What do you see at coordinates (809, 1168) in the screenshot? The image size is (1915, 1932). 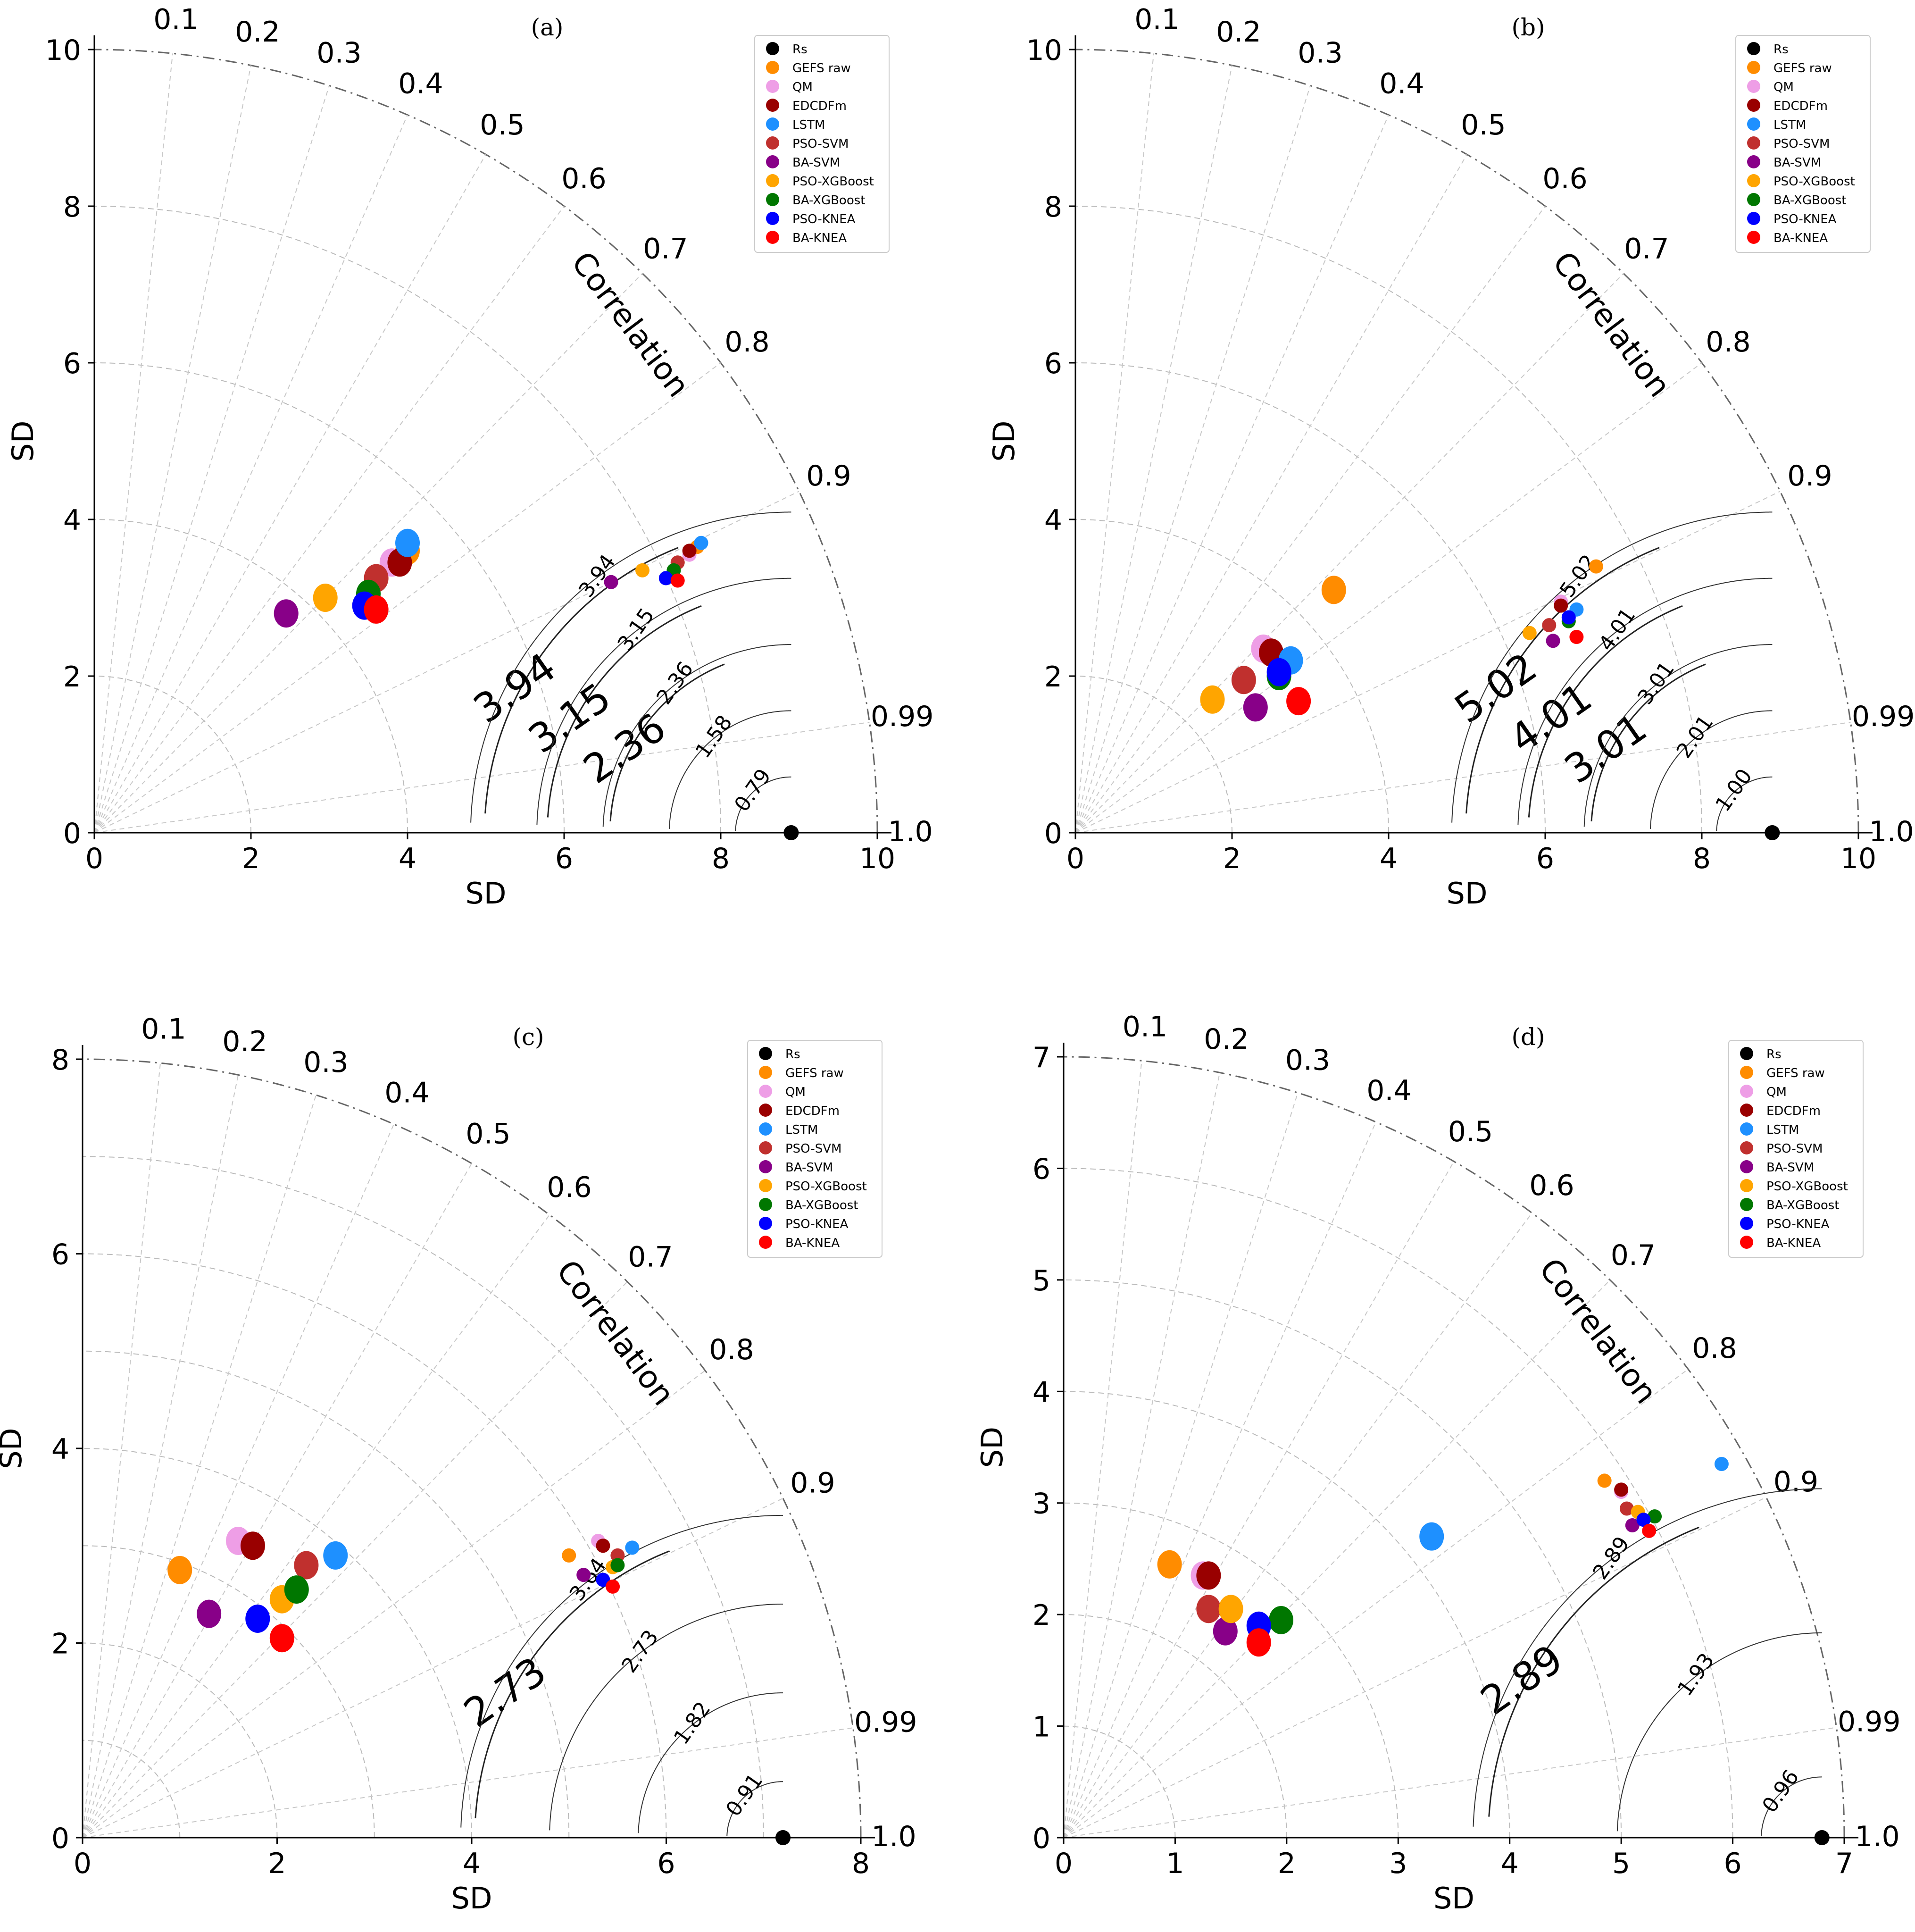 I see `legend-label: BA-SVM` at bounding box center [809, 1168].